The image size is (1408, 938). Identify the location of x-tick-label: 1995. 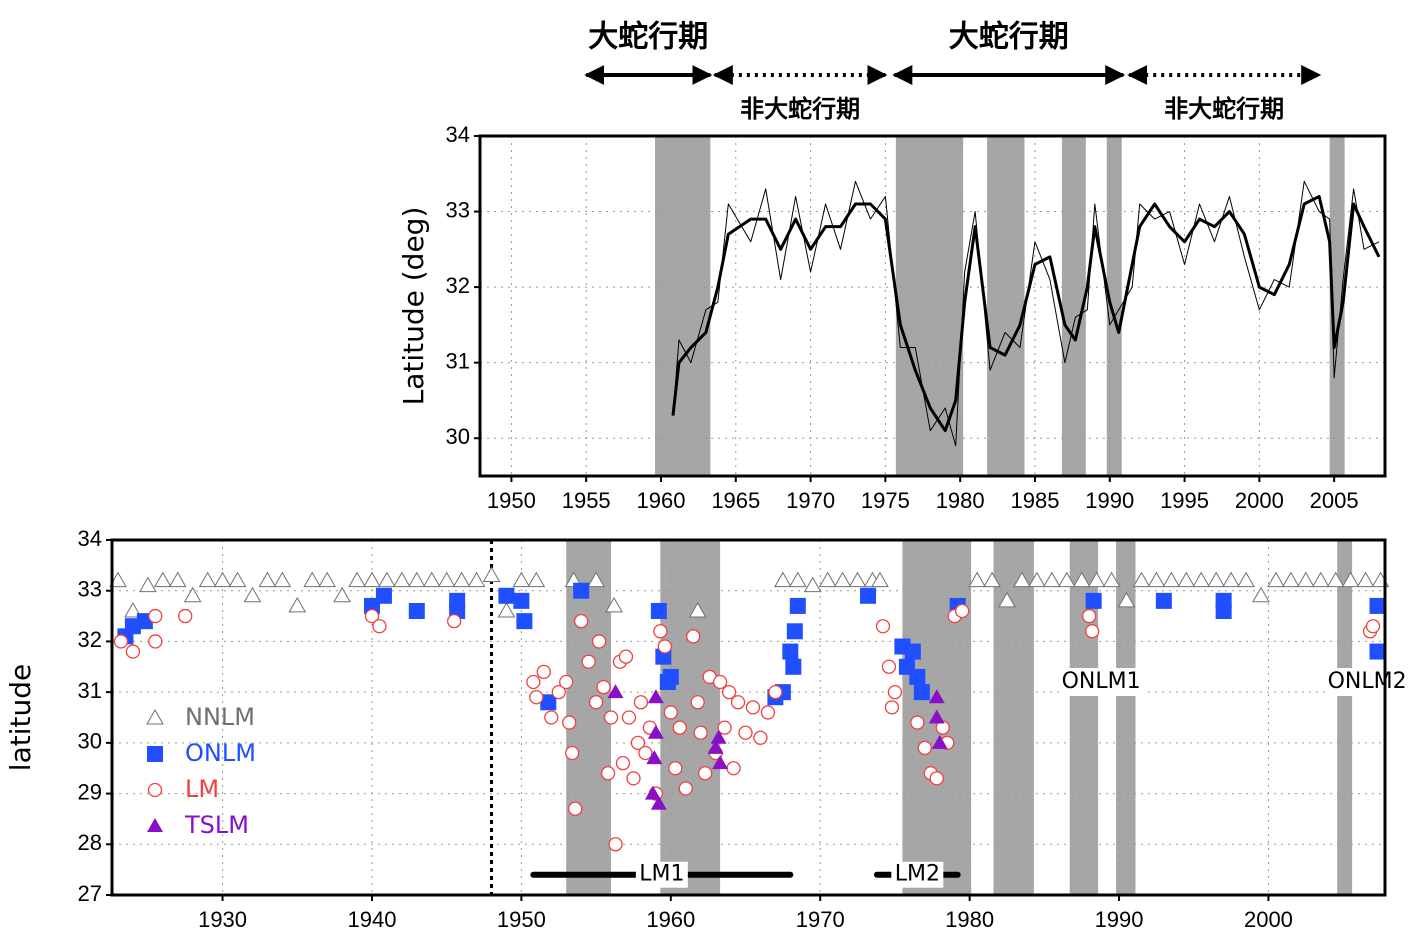
(1184, 500).